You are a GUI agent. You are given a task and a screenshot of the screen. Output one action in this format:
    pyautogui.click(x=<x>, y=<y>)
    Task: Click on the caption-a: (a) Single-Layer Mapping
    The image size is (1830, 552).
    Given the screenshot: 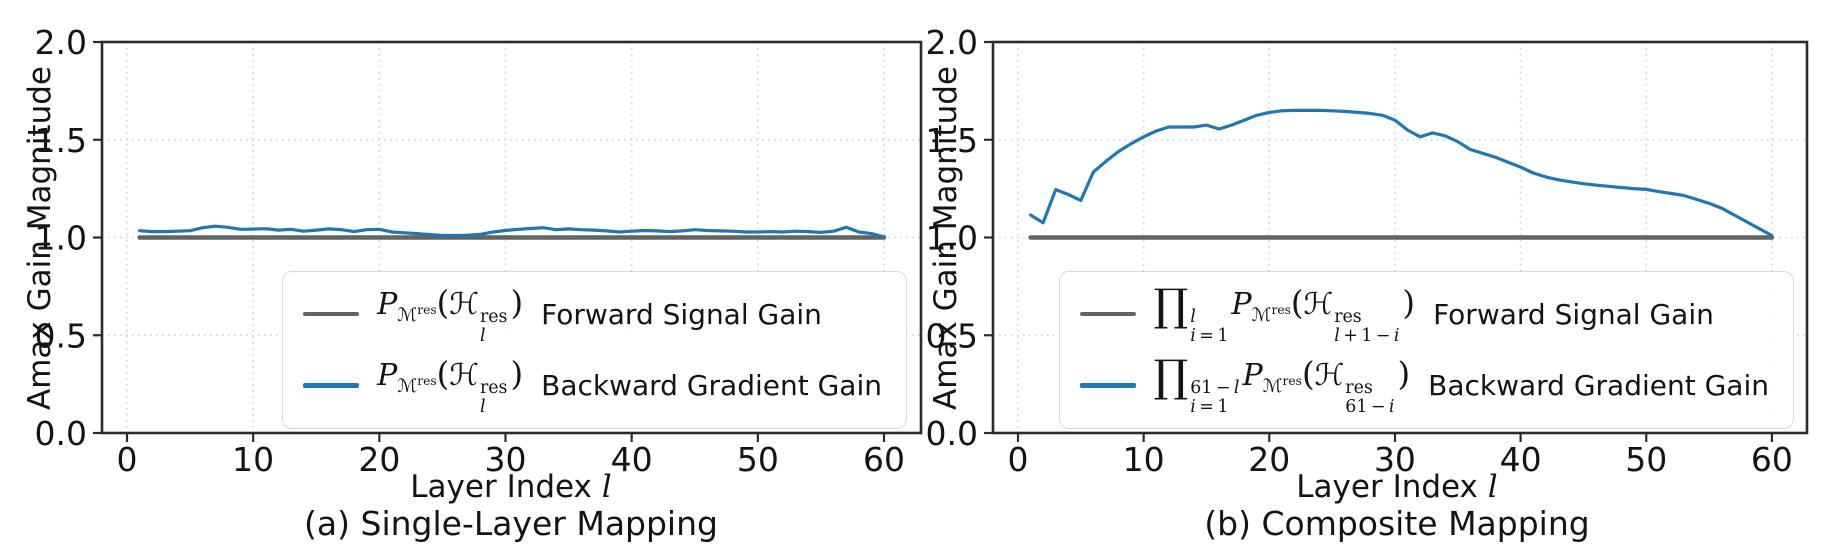 What is the action you would take?
    pyautogui.click(x=511, y=523)
    